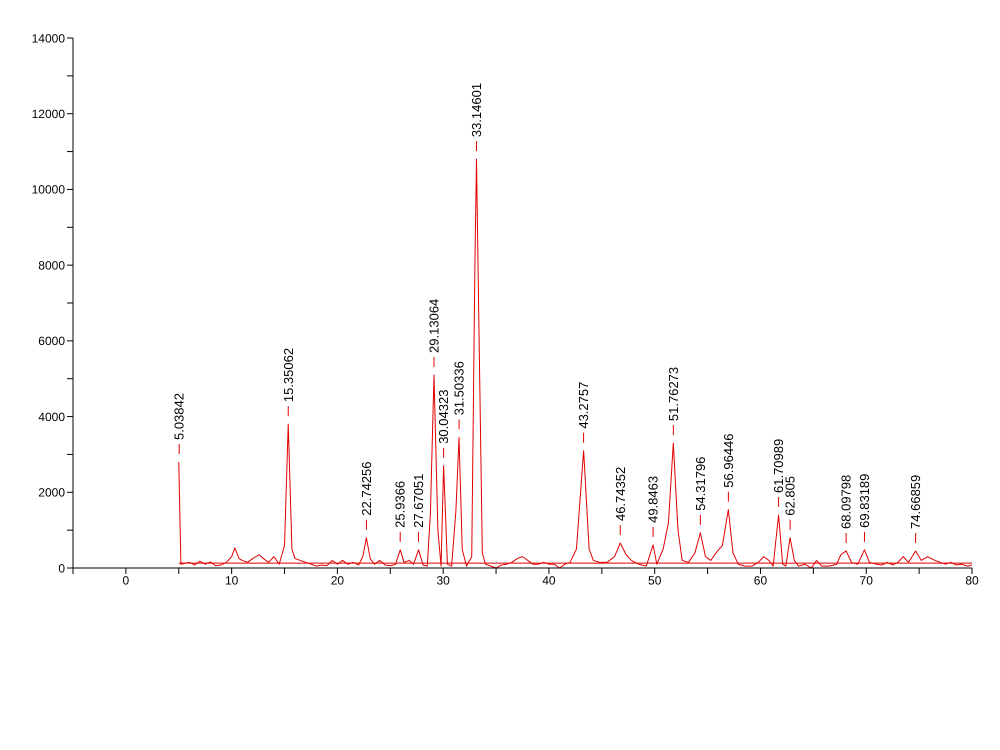 The height and width of the screenshot is (750, 1000). Describe the element at coordinates (972, 581) in the screenshot. I see `x-tick-label: 80` at that location.